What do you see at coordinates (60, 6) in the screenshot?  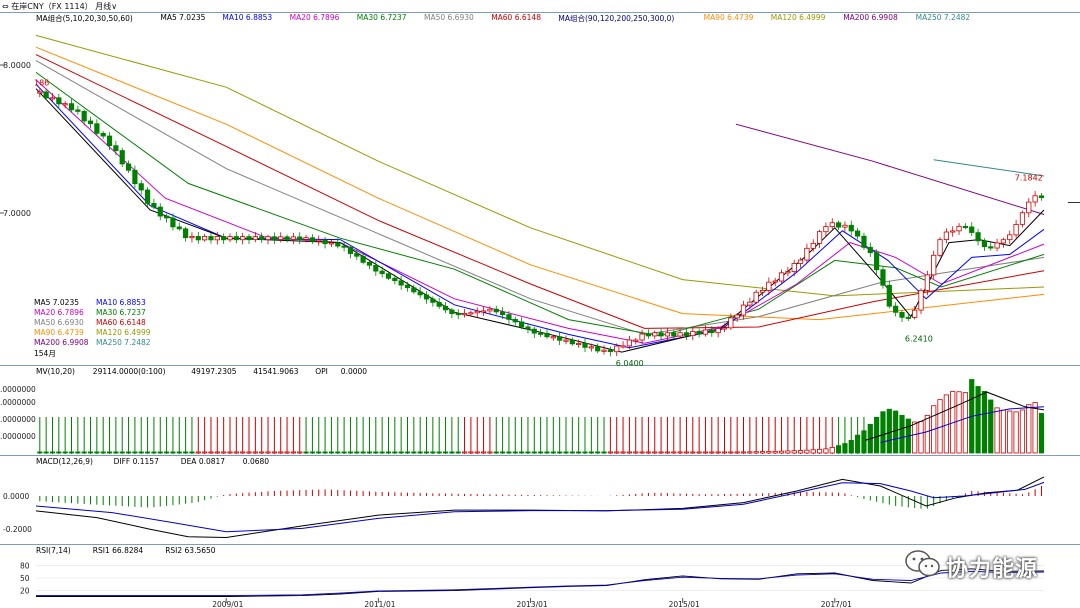 I see `symbol-selector: ⇔ 在岸CNY（FX 1114） 月线∨` at bounding box center [60, 6].